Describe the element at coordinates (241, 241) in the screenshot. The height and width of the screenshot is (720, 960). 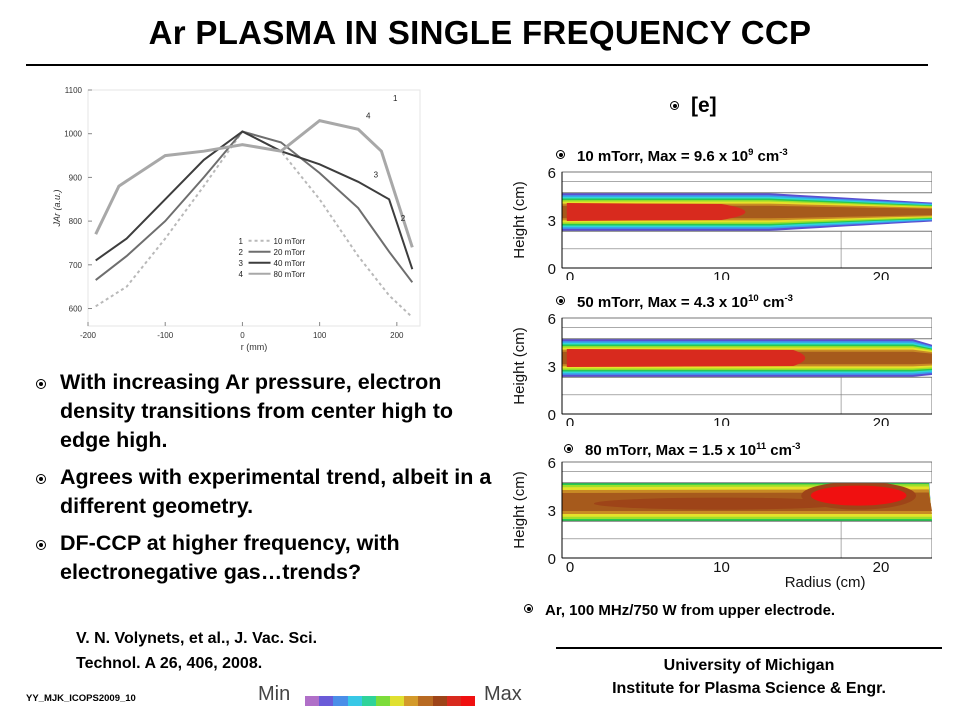
I see `legend-number: 1` at that location.